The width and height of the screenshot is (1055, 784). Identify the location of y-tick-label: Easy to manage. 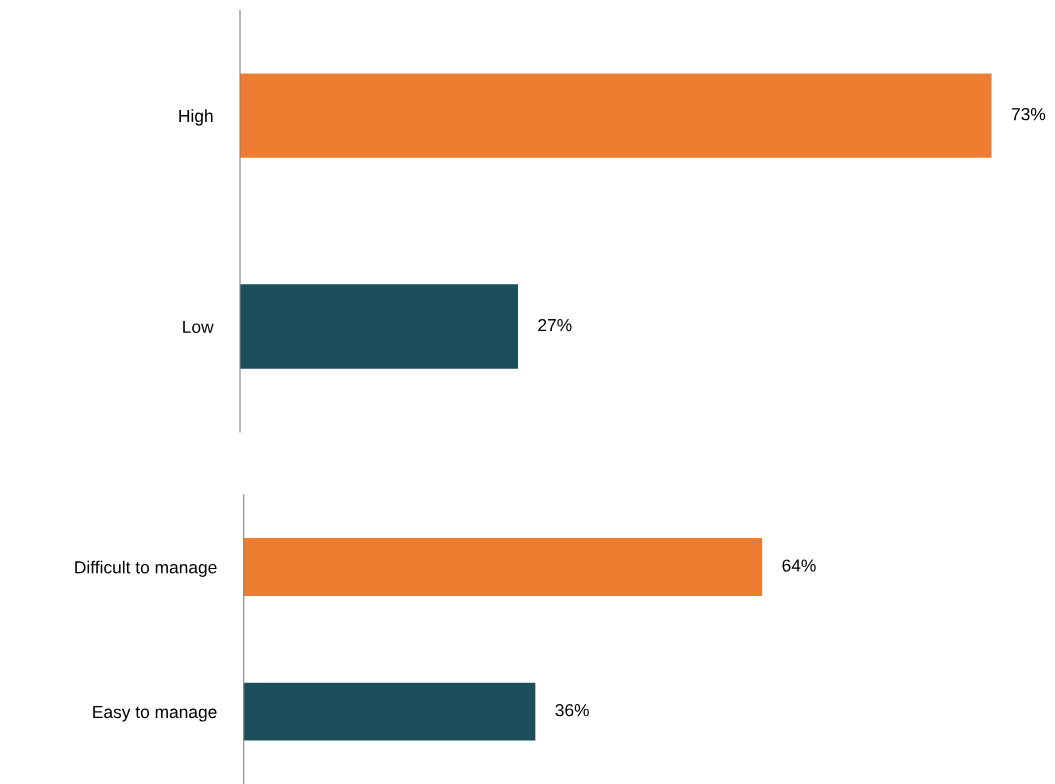
(155, 714).